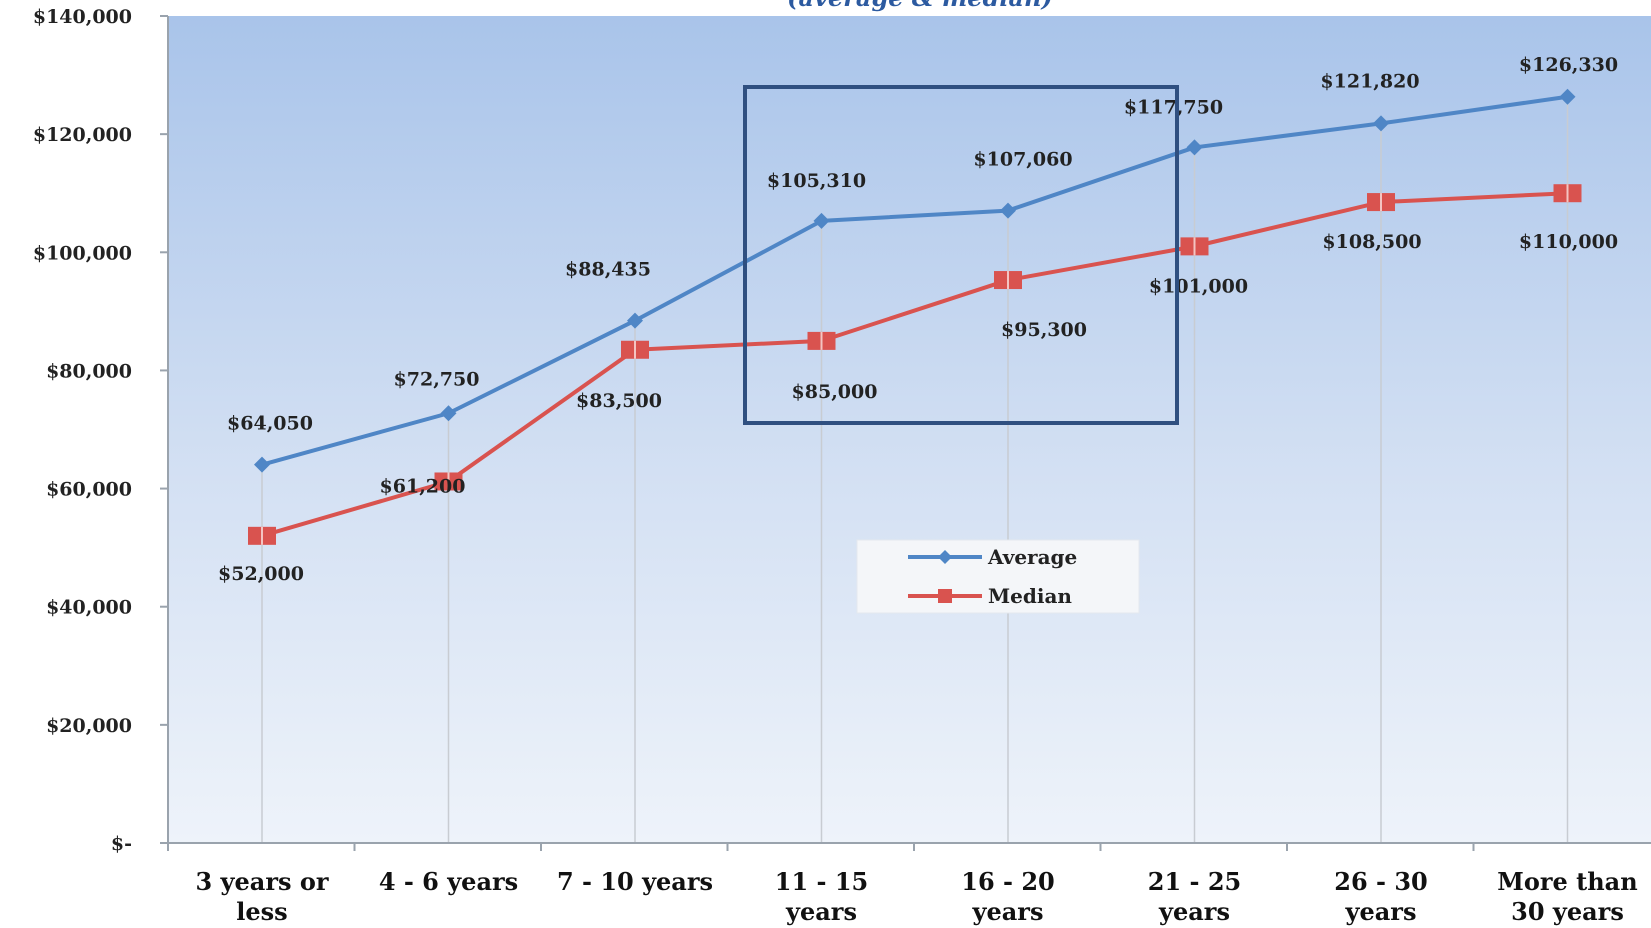 The width and height of the screenshot is (1651, 928). What do you see at coordinates (1568, 242) in the screenshot?
I see `median-data-label: $110,000` at bounding box center [1568, 242].